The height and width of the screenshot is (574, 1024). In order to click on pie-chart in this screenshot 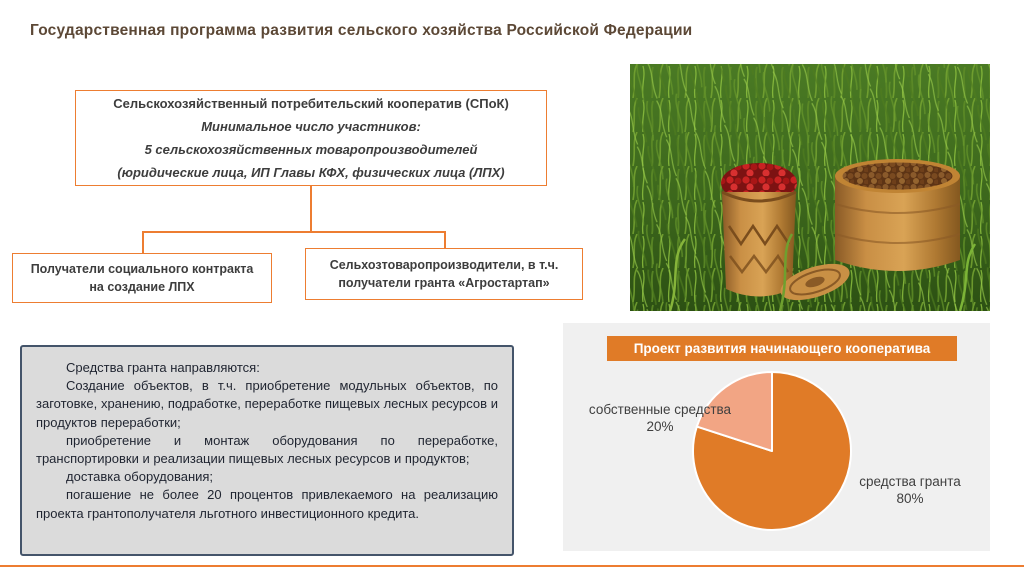, I will do `click(772, 451)`.